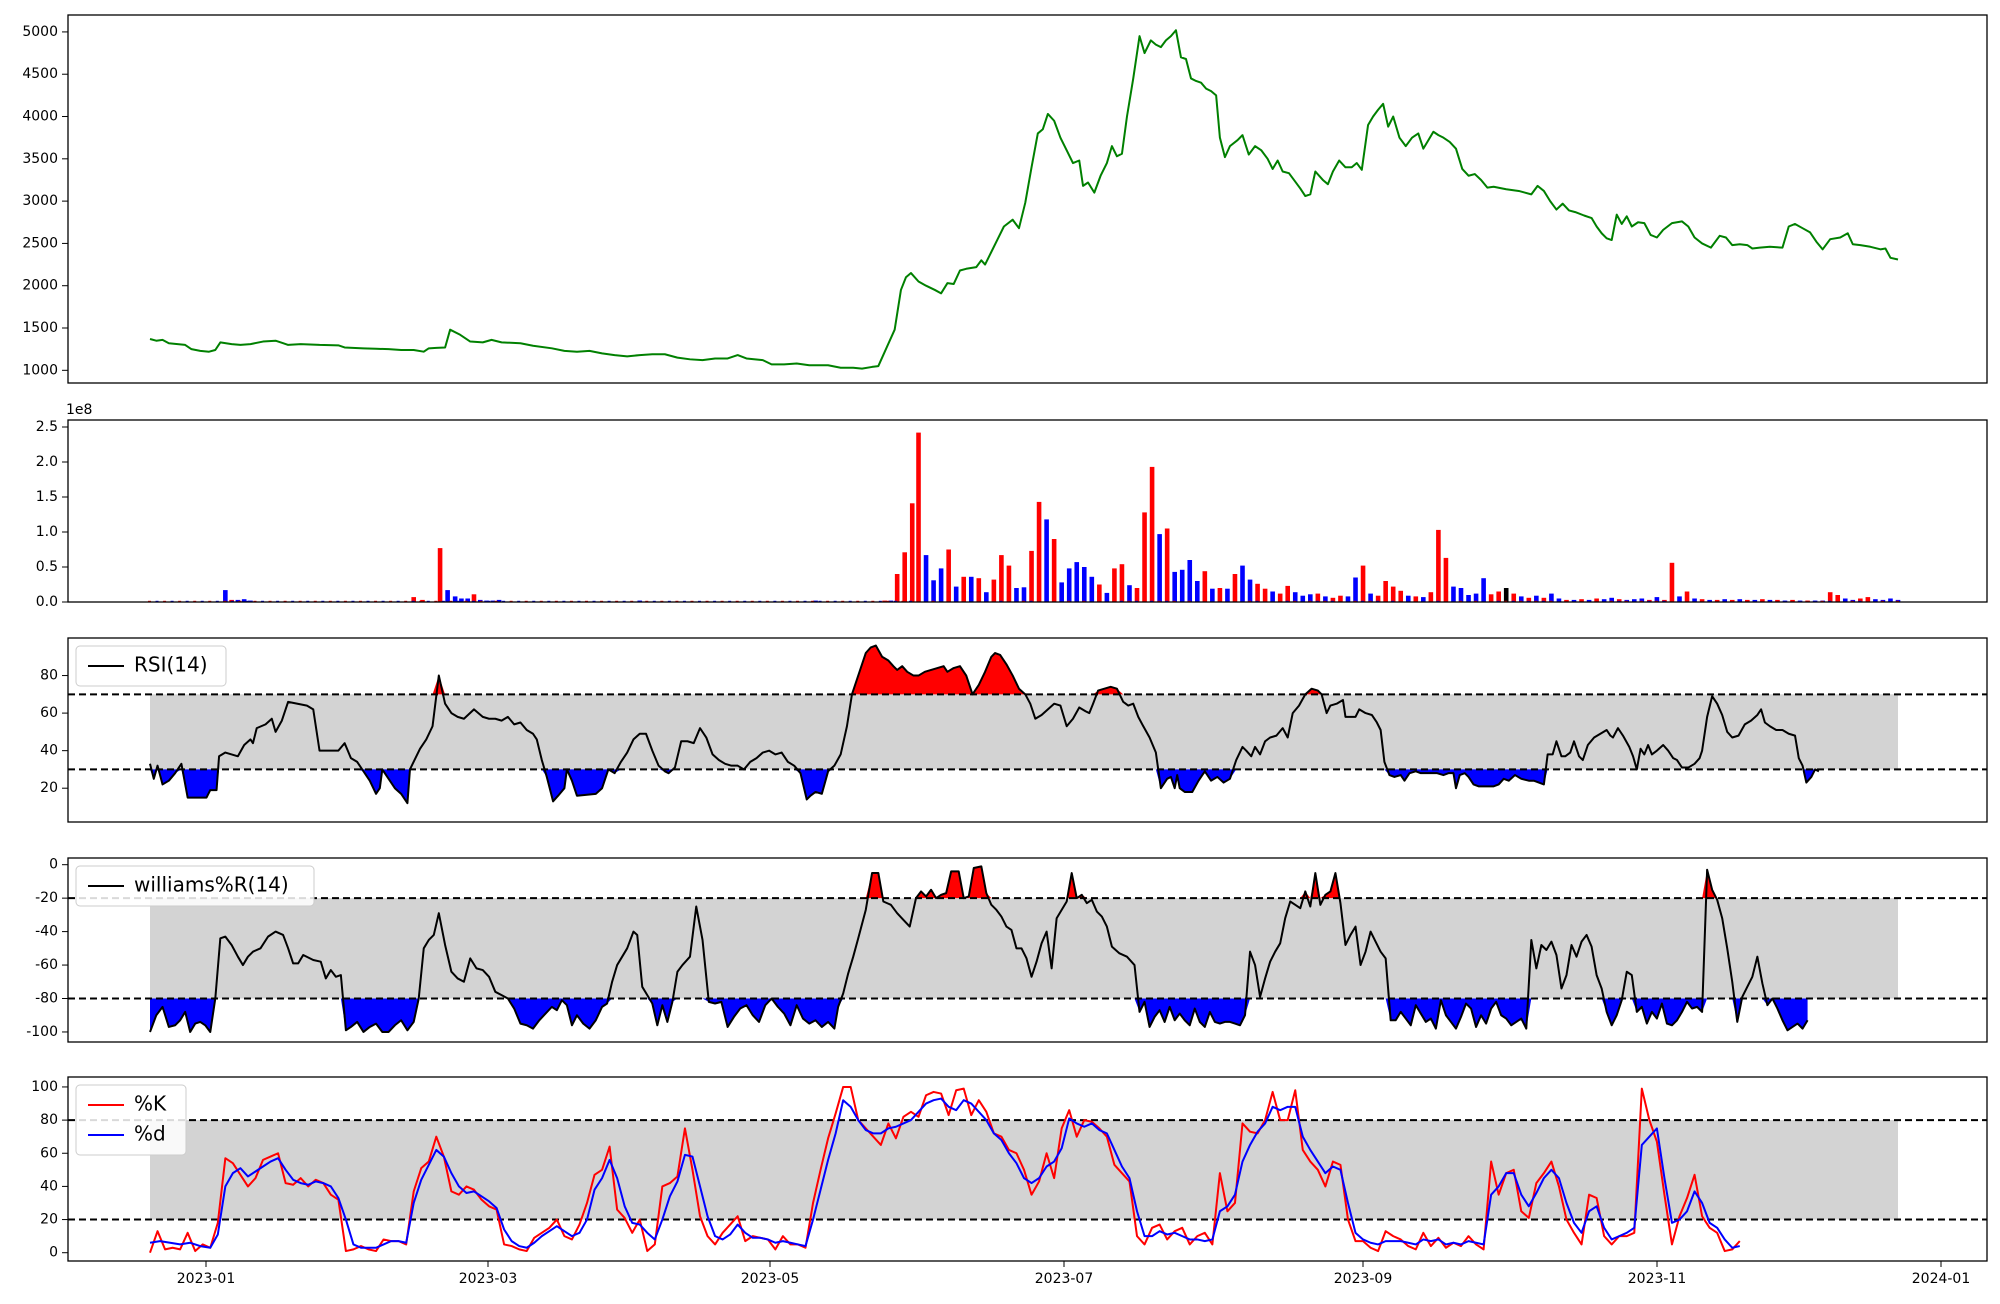 Image resolution: width=2000 pixels, height=1304 pixels. What do you see at coordinates (150, 1104) in the screenshot?
I see `legend-label: %K` at bounding box center [150, 1104].